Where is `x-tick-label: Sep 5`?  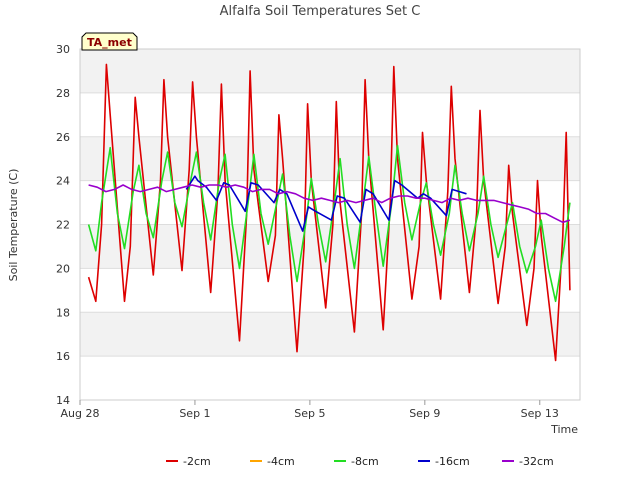 x-tick-label: Sep 5 is located at coordinates (309, 413).